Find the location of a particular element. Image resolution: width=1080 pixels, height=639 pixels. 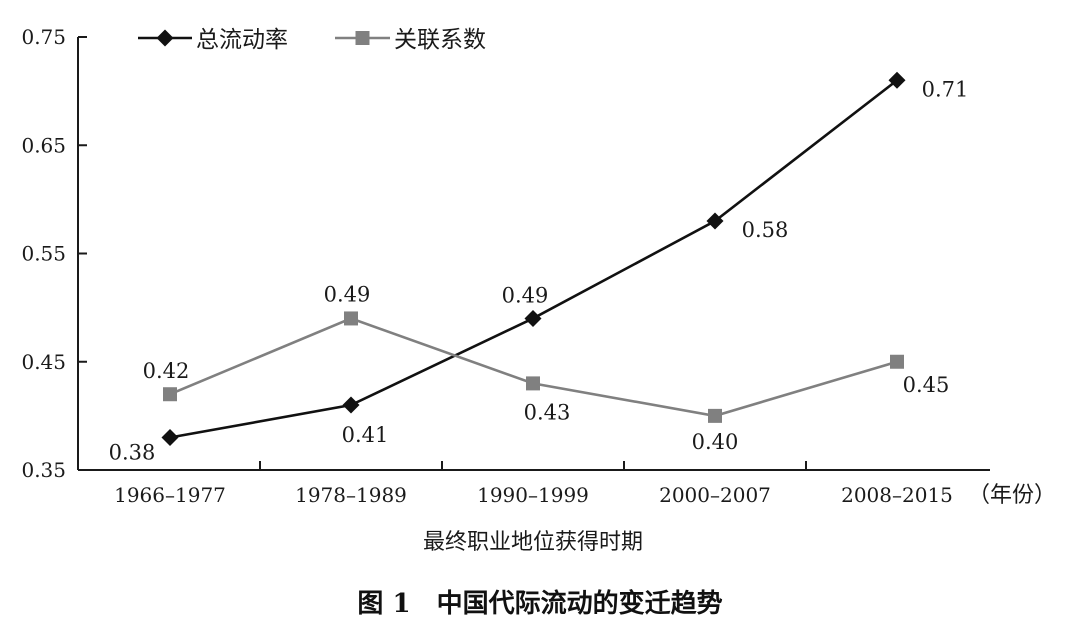

legend-label: 关联系数 is located at coordinates (440, 40).